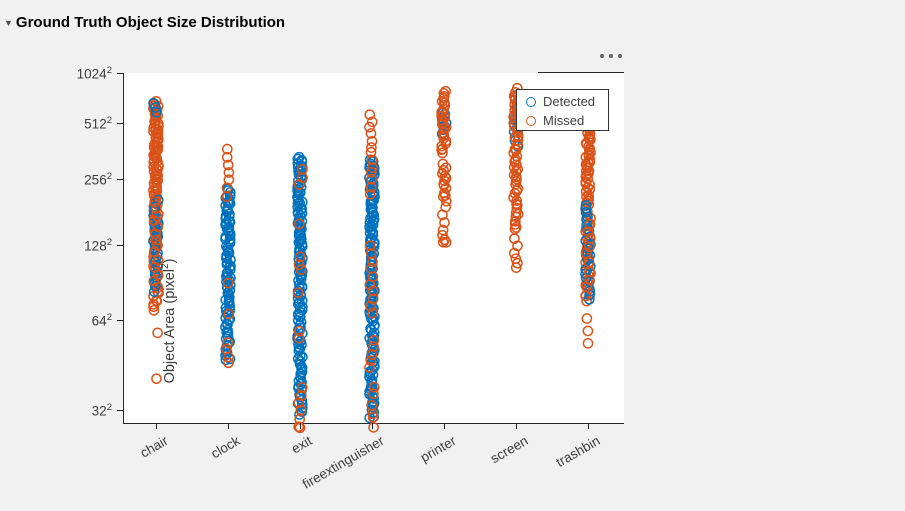  What do you see at coordinates (8, 23) in the screenshot?
I see `collapse-triangle-icon: ▼` at bounding box center [8, 23].